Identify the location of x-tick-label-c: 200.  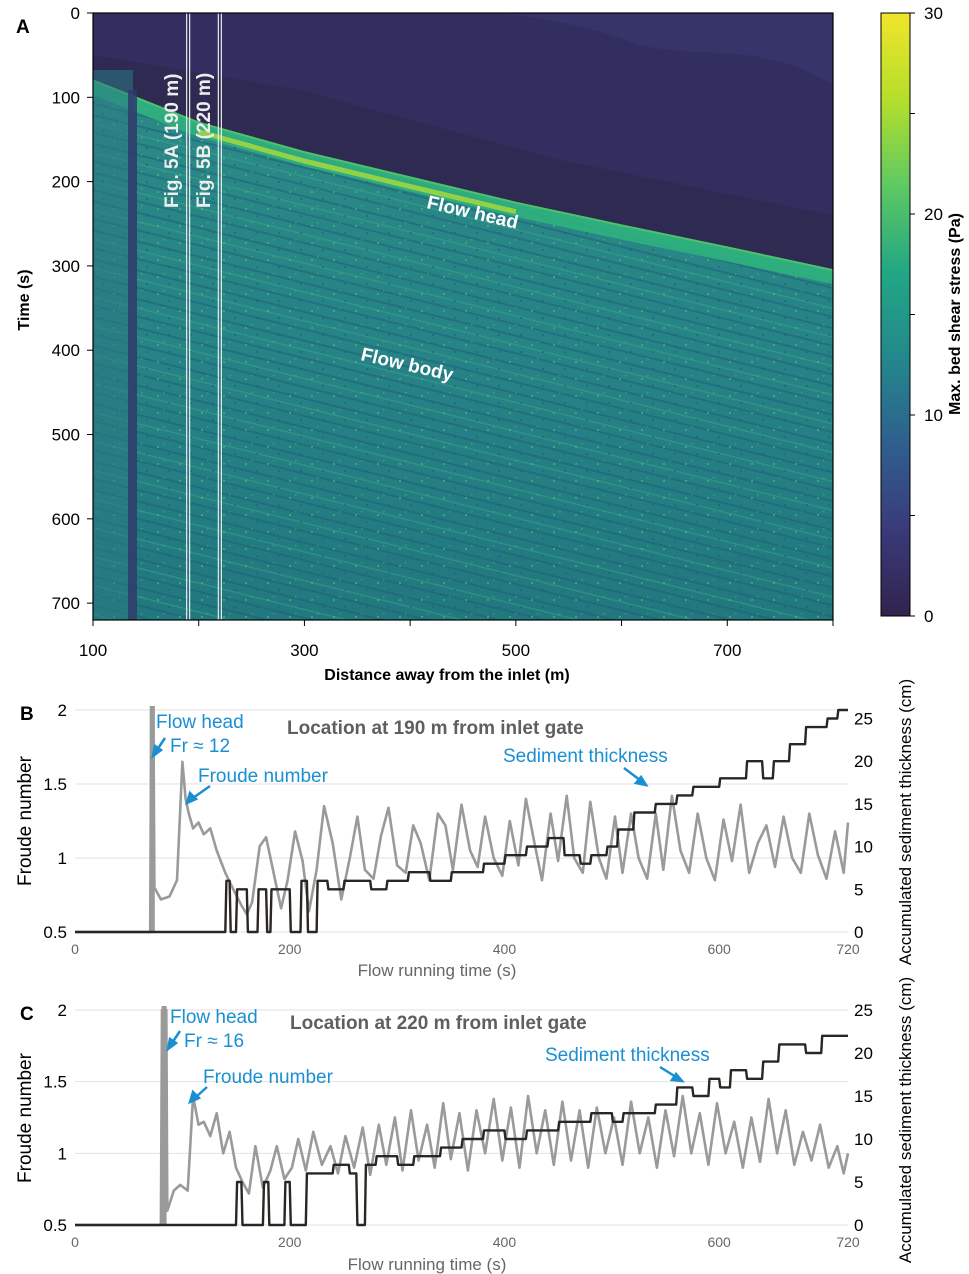
(290, 1242).